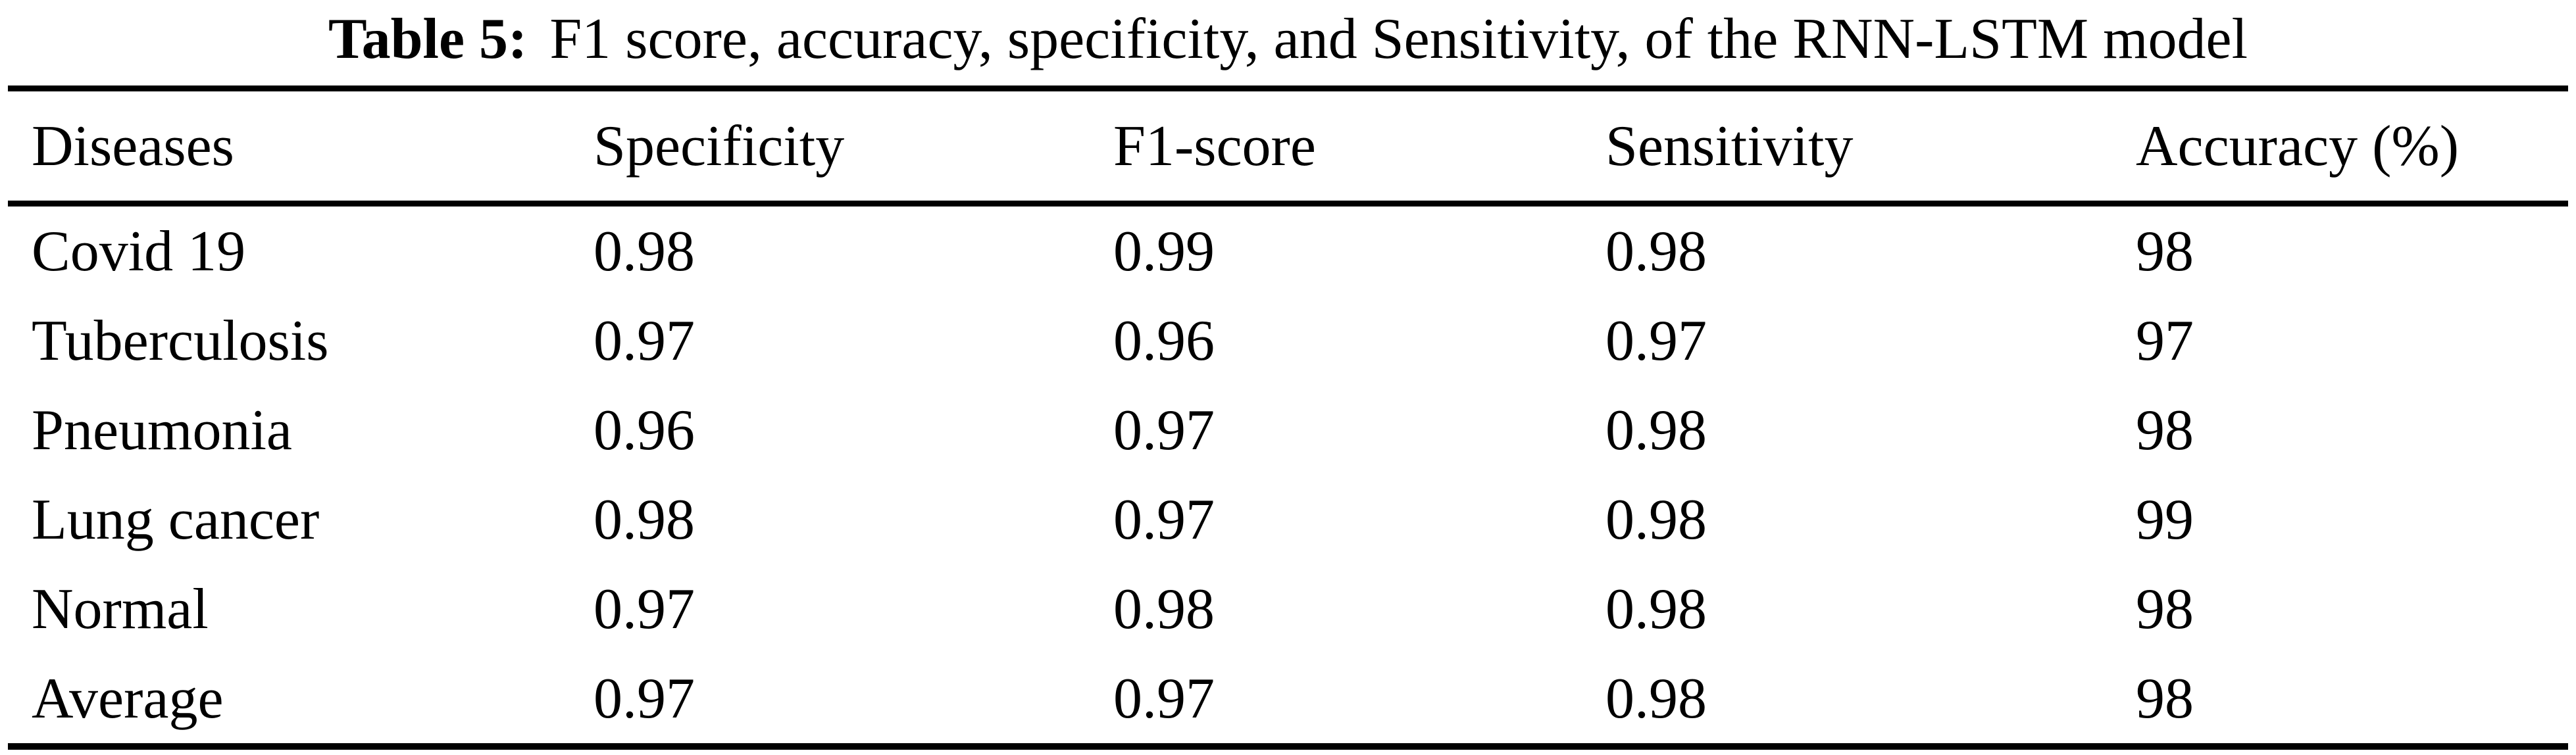 This screenshot has width=2576, height=755. Describe the element at coordinates (1656, 340) in the screenshot. I see `cell-sensitivity: 0.97` at that location.